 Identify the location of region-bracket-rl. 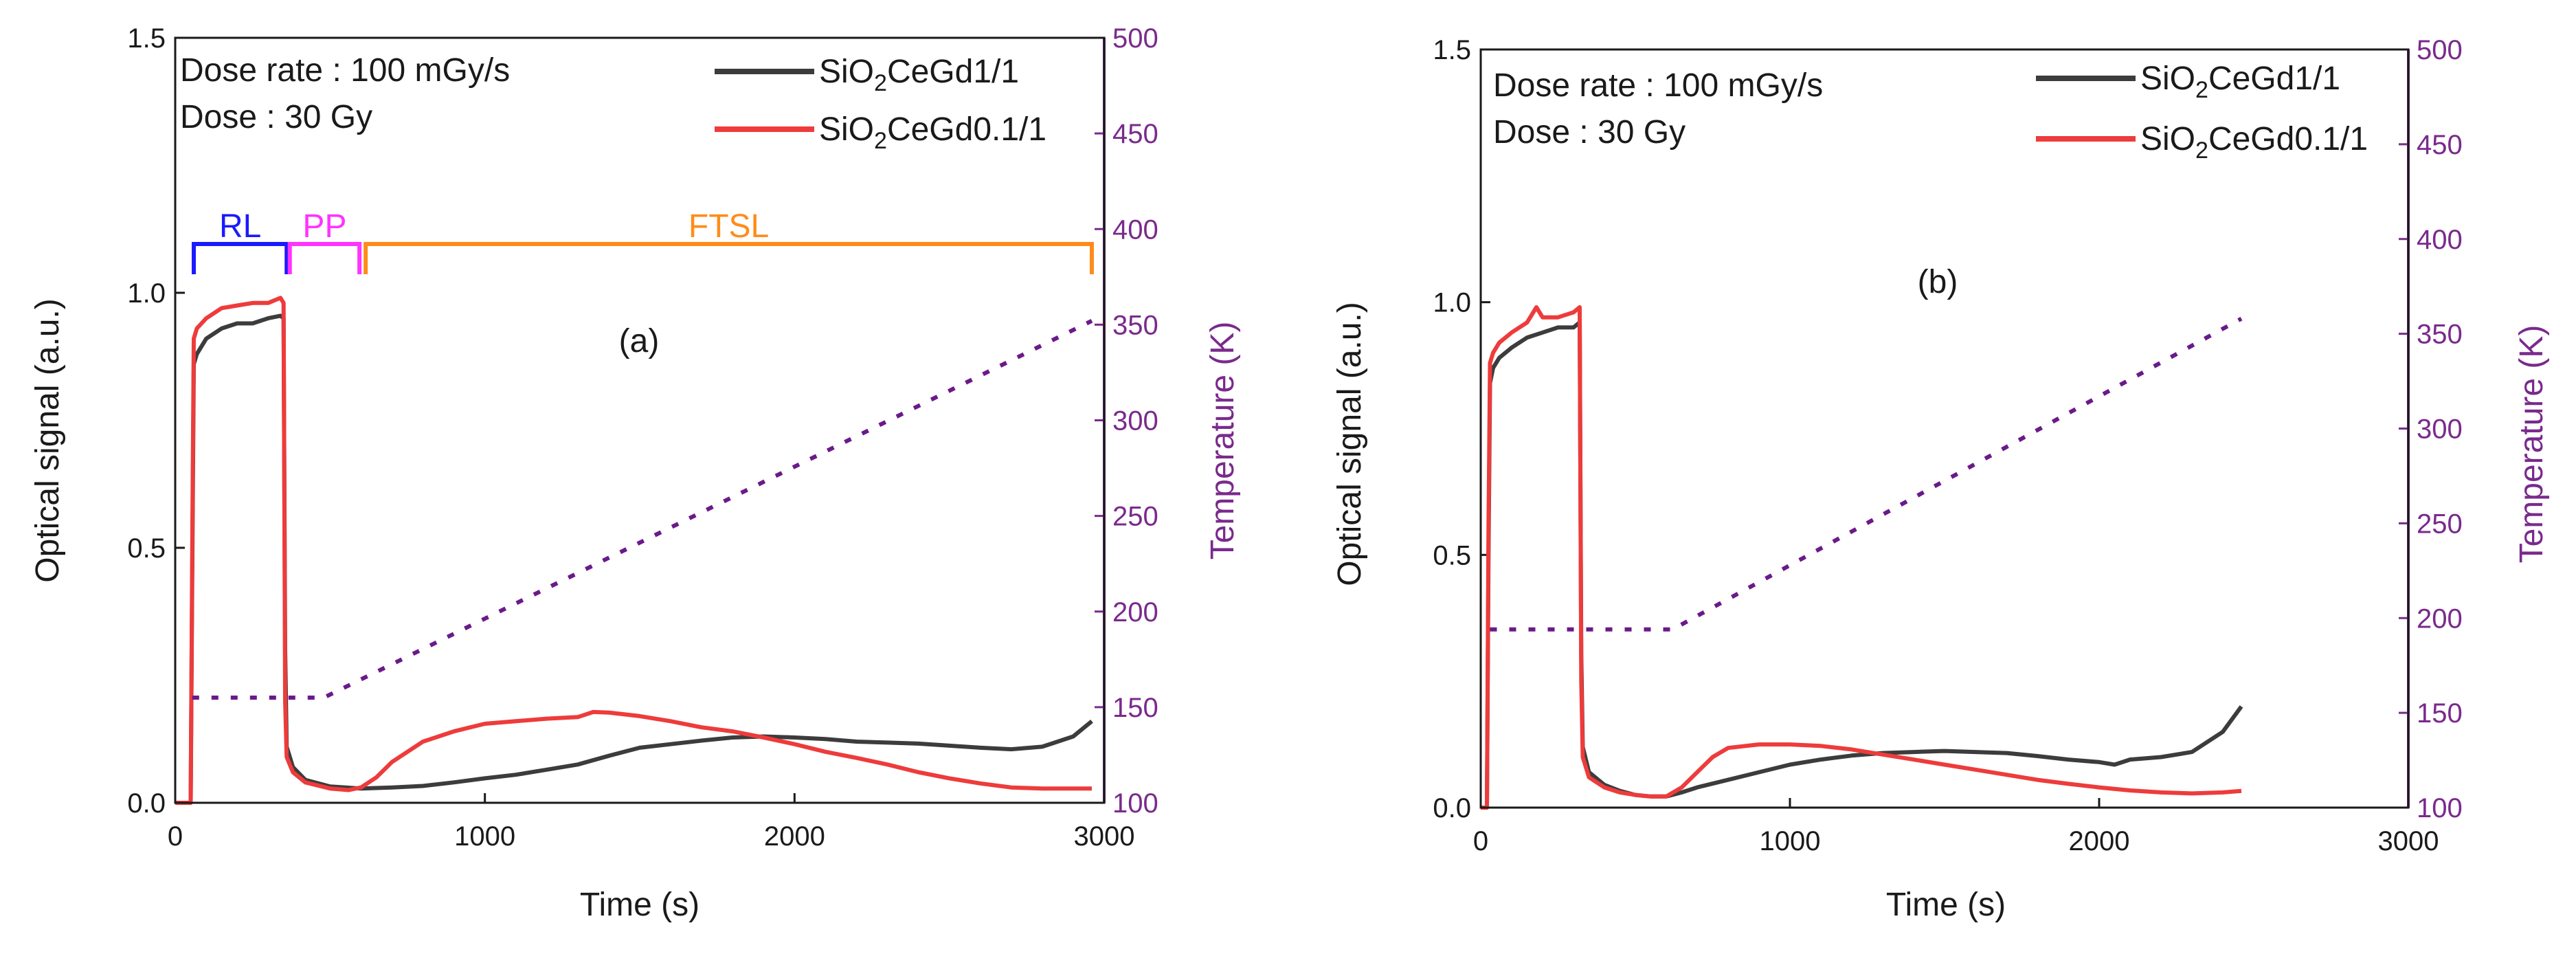
(240, 258).